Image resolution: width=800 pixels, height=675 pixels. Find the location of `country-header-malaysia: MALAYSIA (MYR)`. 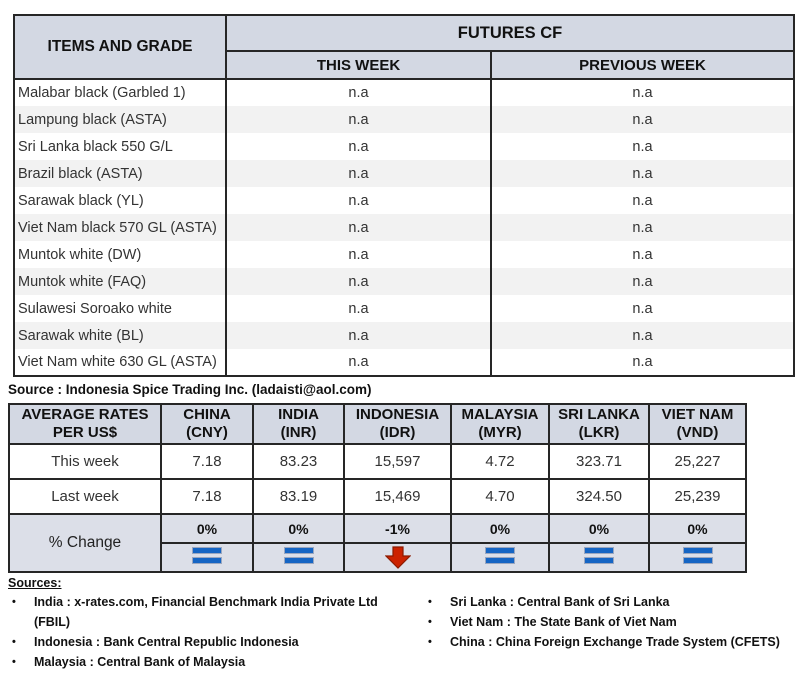

country-header-malaysia: MALAYSIA (MYR) is located at coordinates (500, 424).